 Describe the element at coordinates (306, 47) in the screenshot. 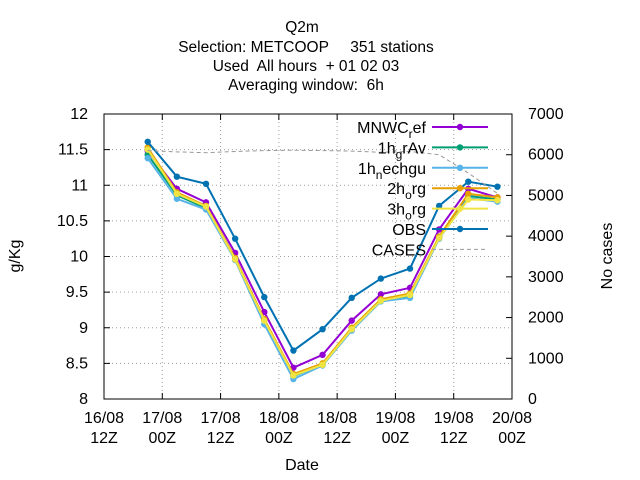

I see `title-line-2: Selection: METCOOP 351 stations` at that location.